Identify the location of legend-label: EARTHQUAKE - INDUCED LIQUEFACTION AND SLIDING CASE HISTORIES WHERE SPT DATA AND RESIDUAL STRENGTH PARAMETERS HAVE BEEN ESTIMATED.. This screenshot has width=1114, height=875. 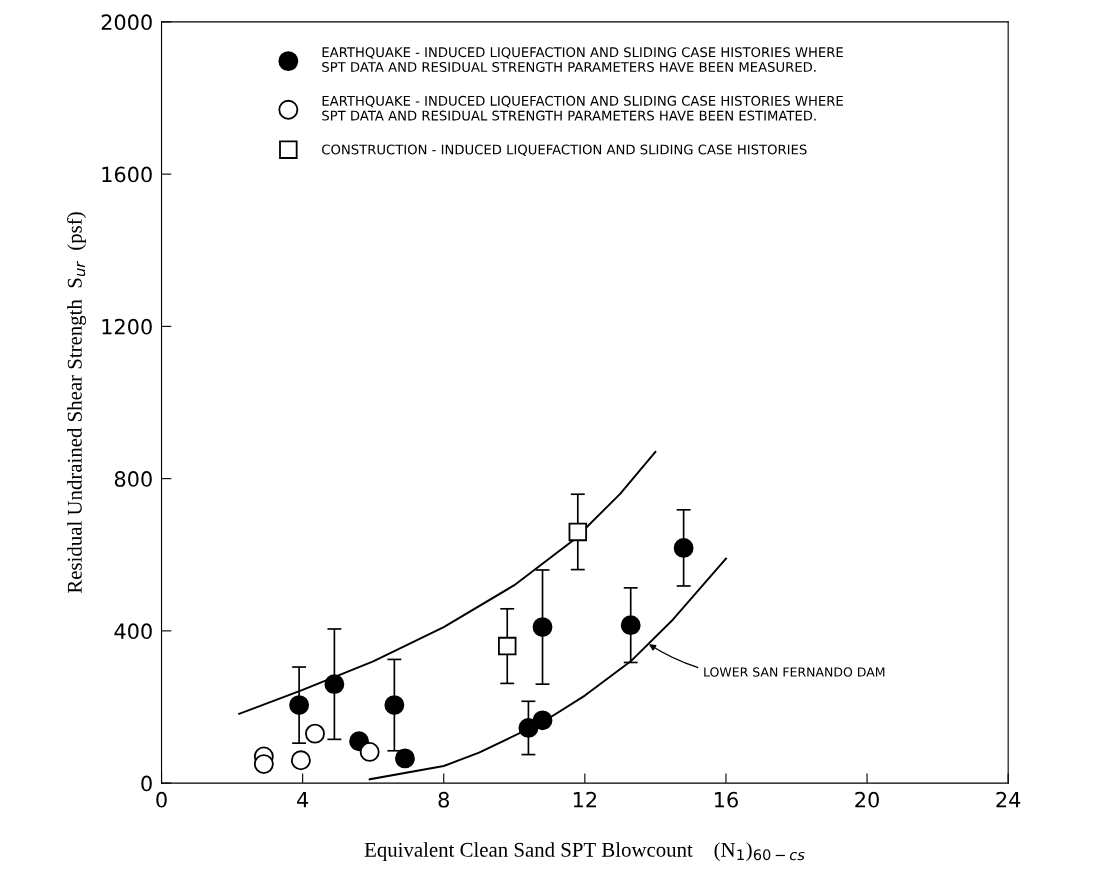
(582, 108).